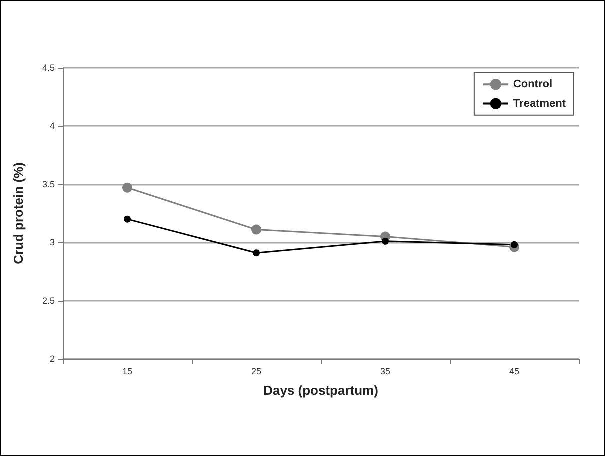 The image size is (605, 456). Describe the element at coordinates (18, 213) in the screenshot. I see `y-axis-title: Crud protein (%)` at that location.